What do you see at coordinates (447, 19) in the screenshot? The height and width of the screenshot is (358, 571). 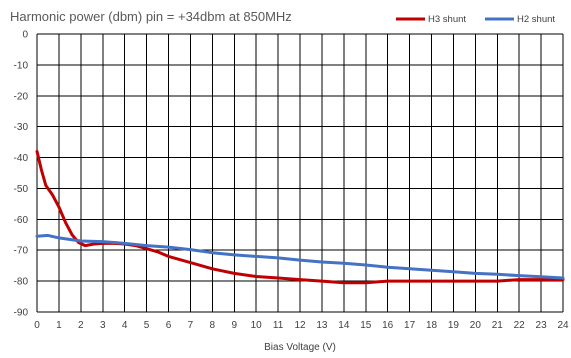 I see `legend-label: H3 shunt` at bounding box center [447, 19].